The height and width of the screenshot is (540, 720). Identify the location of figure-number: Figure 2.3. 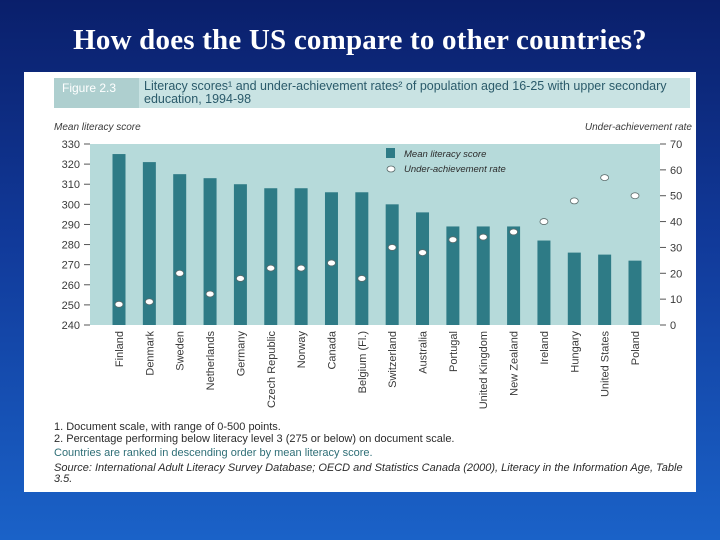
(96, 93).